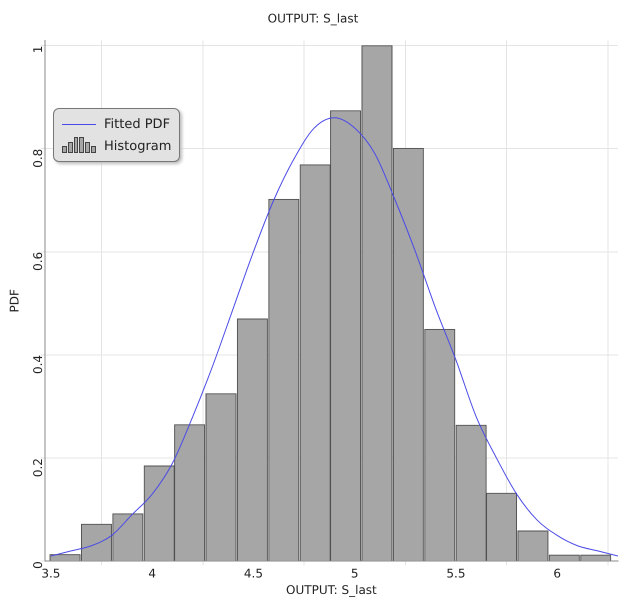 The height and width of the screenshot is (606, 641). I want to click on y-axis-title: PDF, so click(14, 300).